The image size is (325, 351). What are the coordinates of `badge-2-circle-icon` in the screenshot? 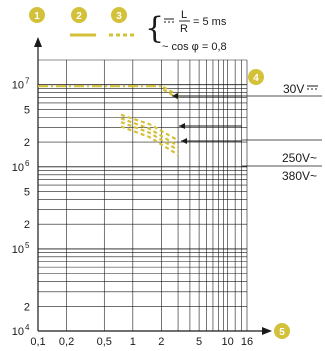 It's located at (79, 15).